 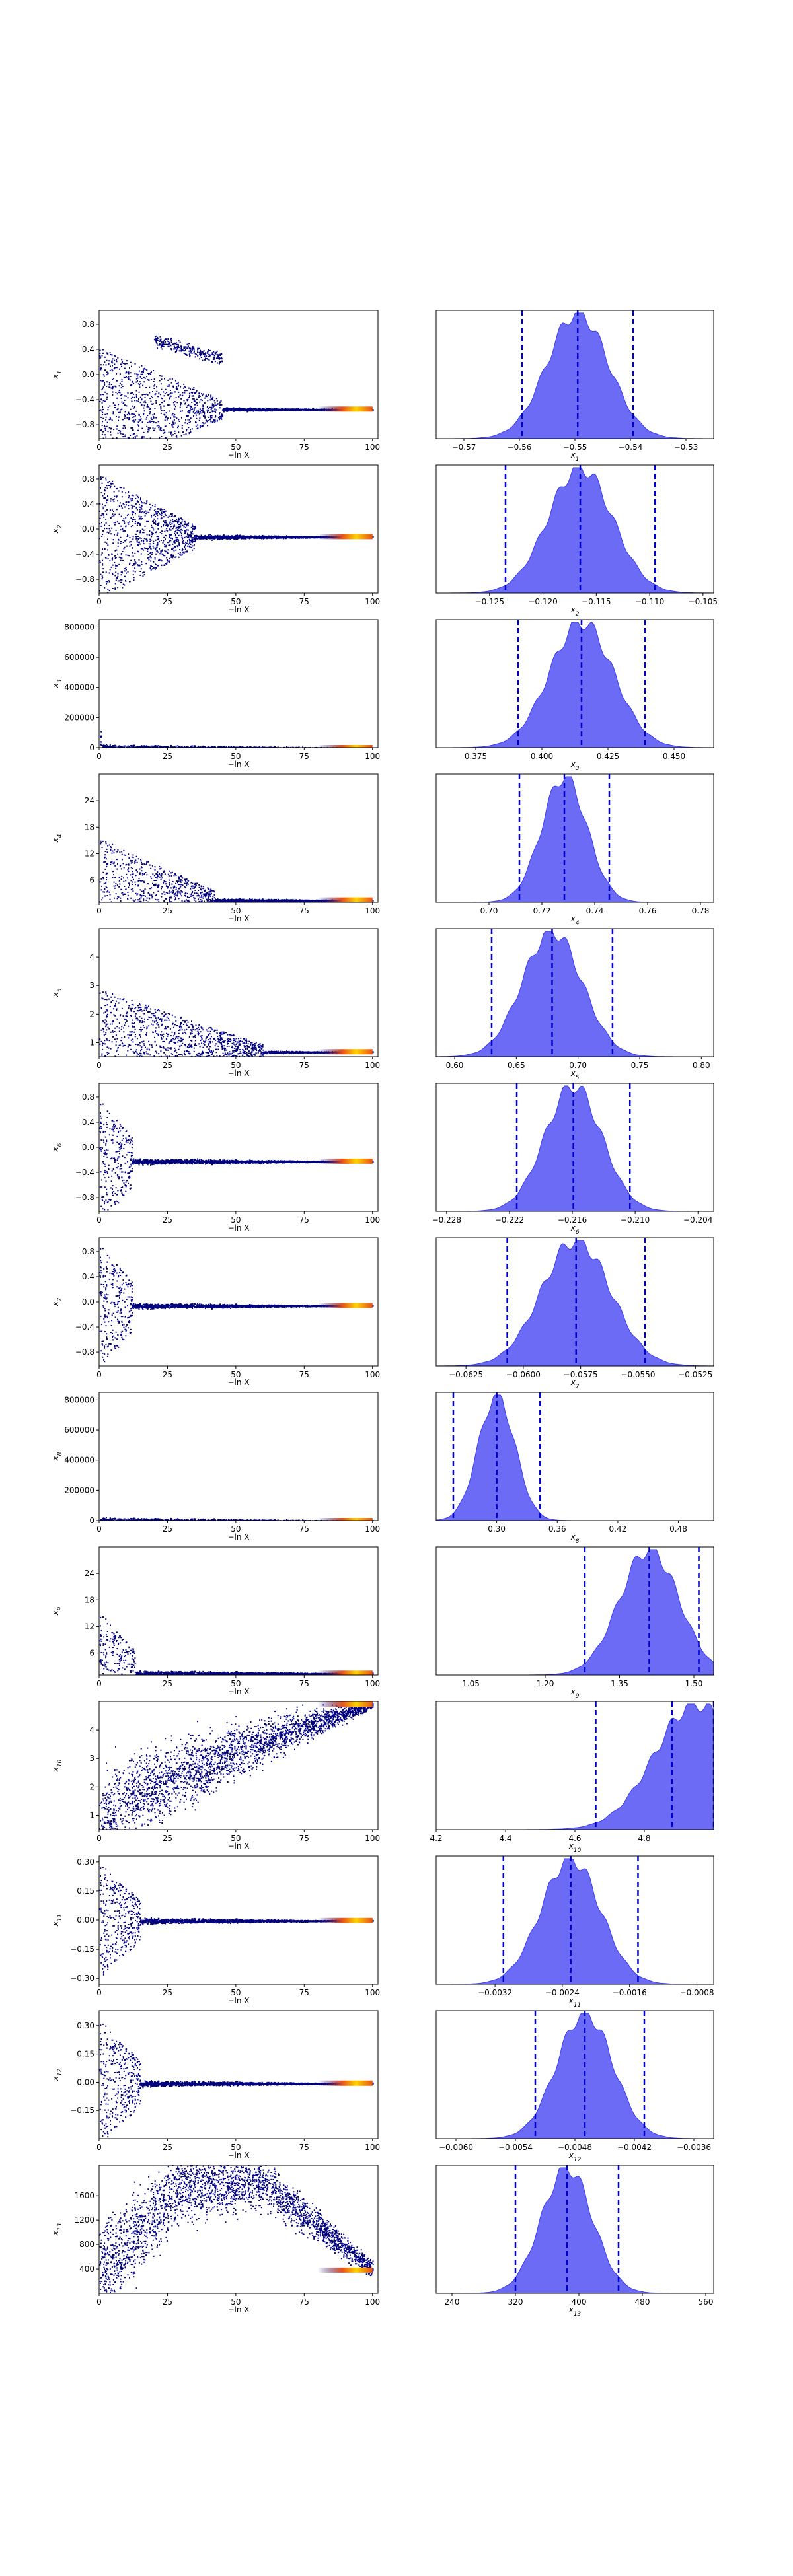 What do you see at coordinates (575, 611) in the screenshot?
I see `x-axis-label: x2` at bounding box center [575, 611].